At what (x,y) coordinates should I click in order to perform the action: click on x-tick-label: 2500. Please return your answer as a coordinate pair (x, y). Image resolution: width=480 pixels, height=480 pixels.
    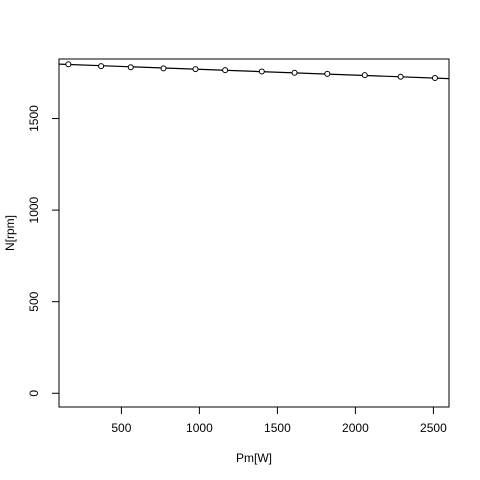
    Looking at the image, I should click on (433, 428).